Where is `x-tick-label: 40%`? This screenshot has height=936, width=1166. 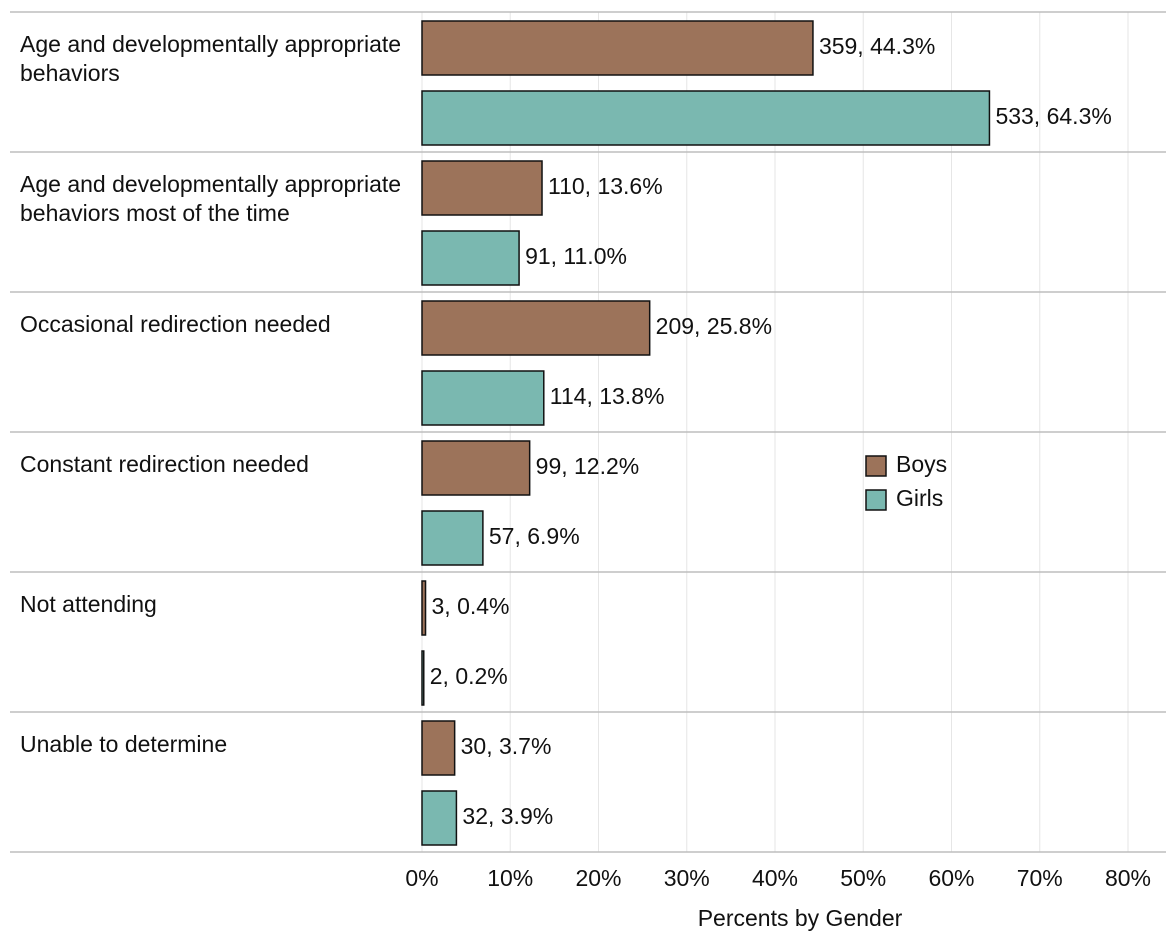
x-tick-label: 40% is located at coordinates (775, 878).